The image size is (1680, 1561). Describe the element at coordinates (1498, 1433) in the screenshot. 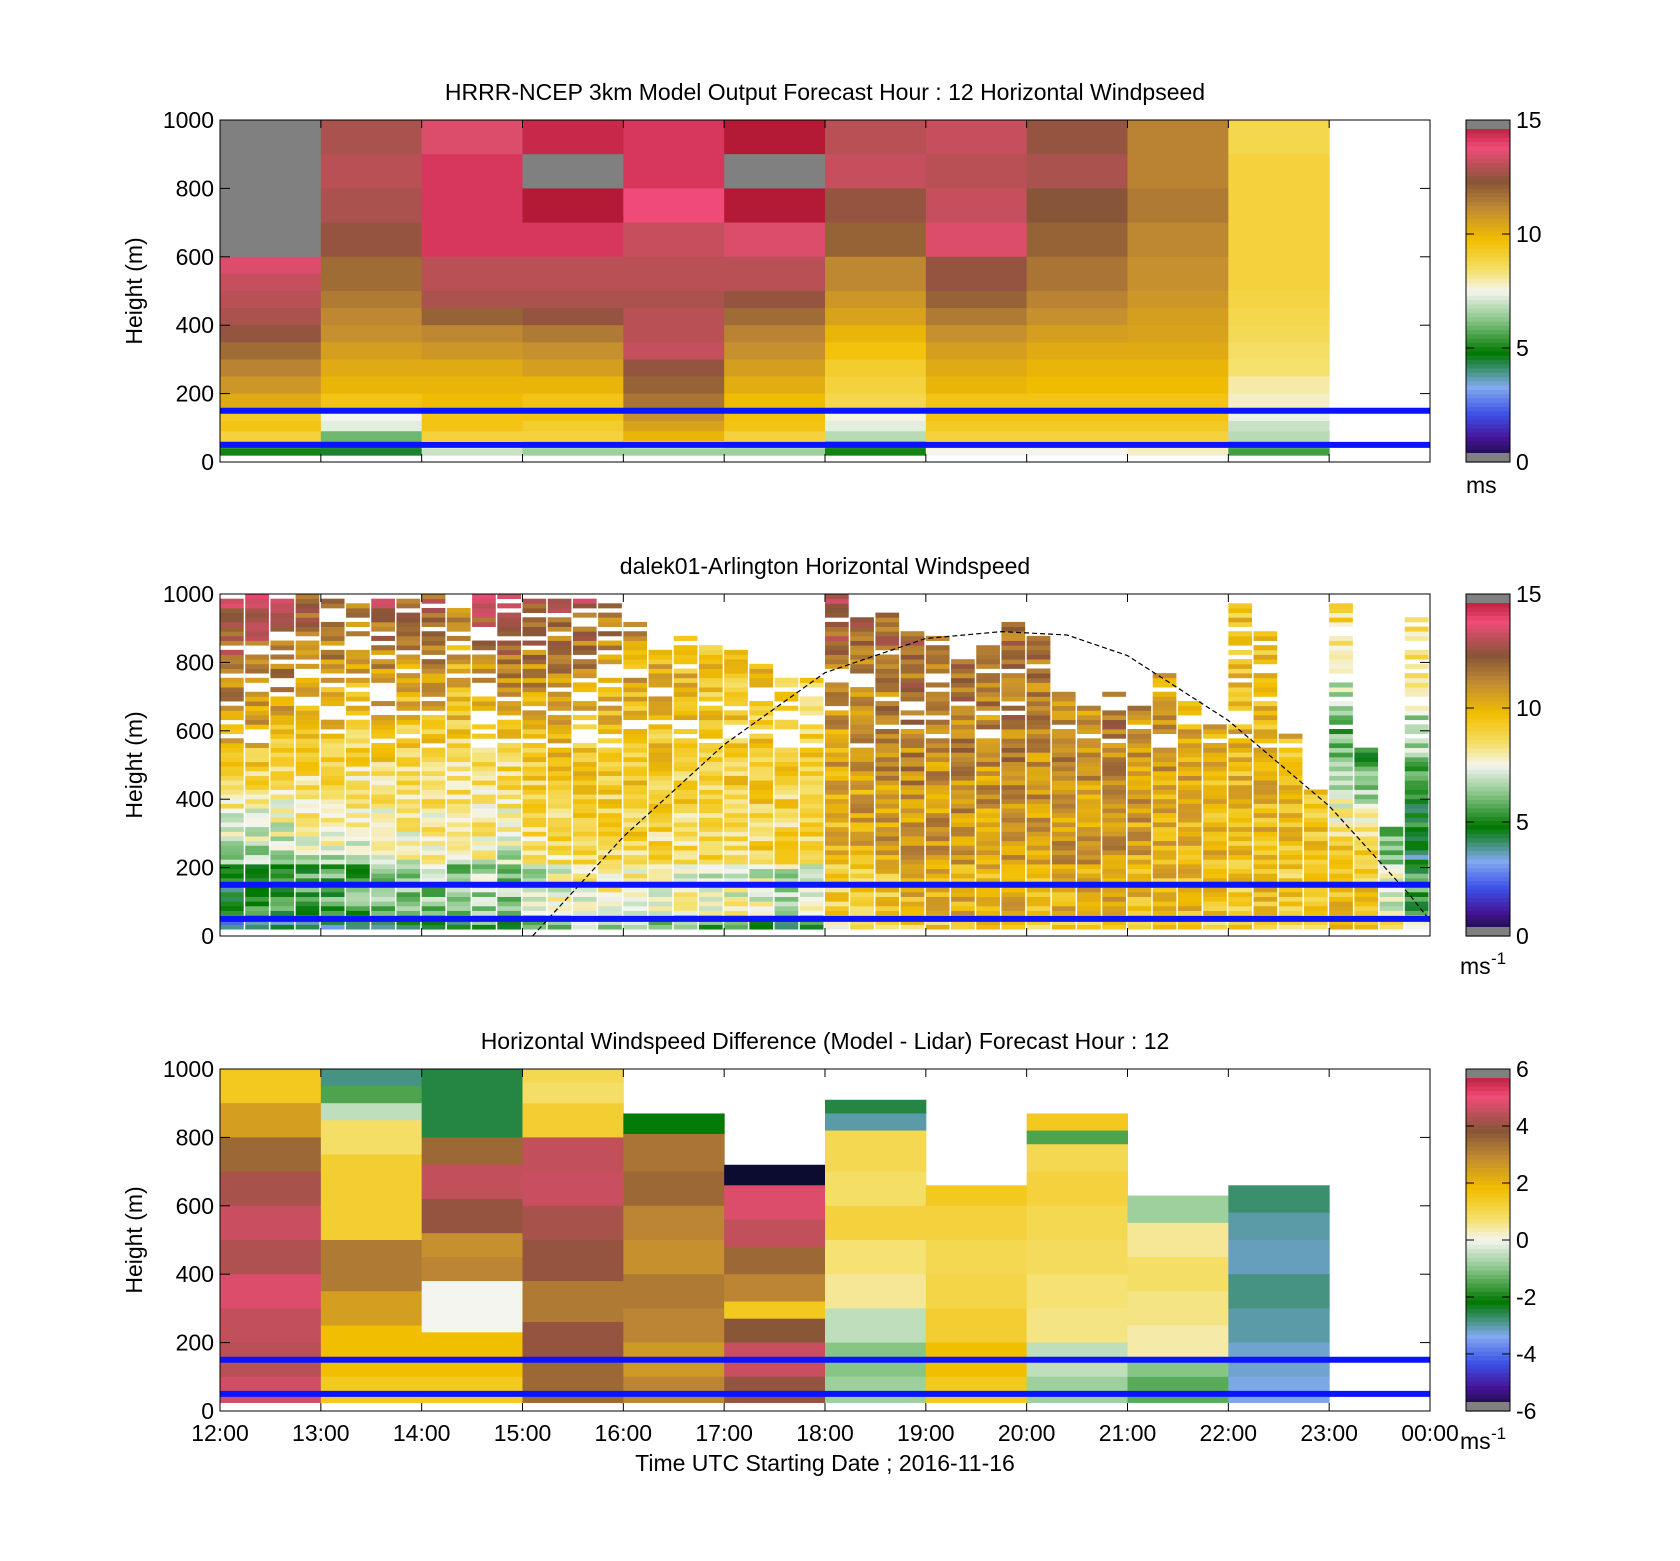

I see `colorbar-unit-exponent: -1` at that location.